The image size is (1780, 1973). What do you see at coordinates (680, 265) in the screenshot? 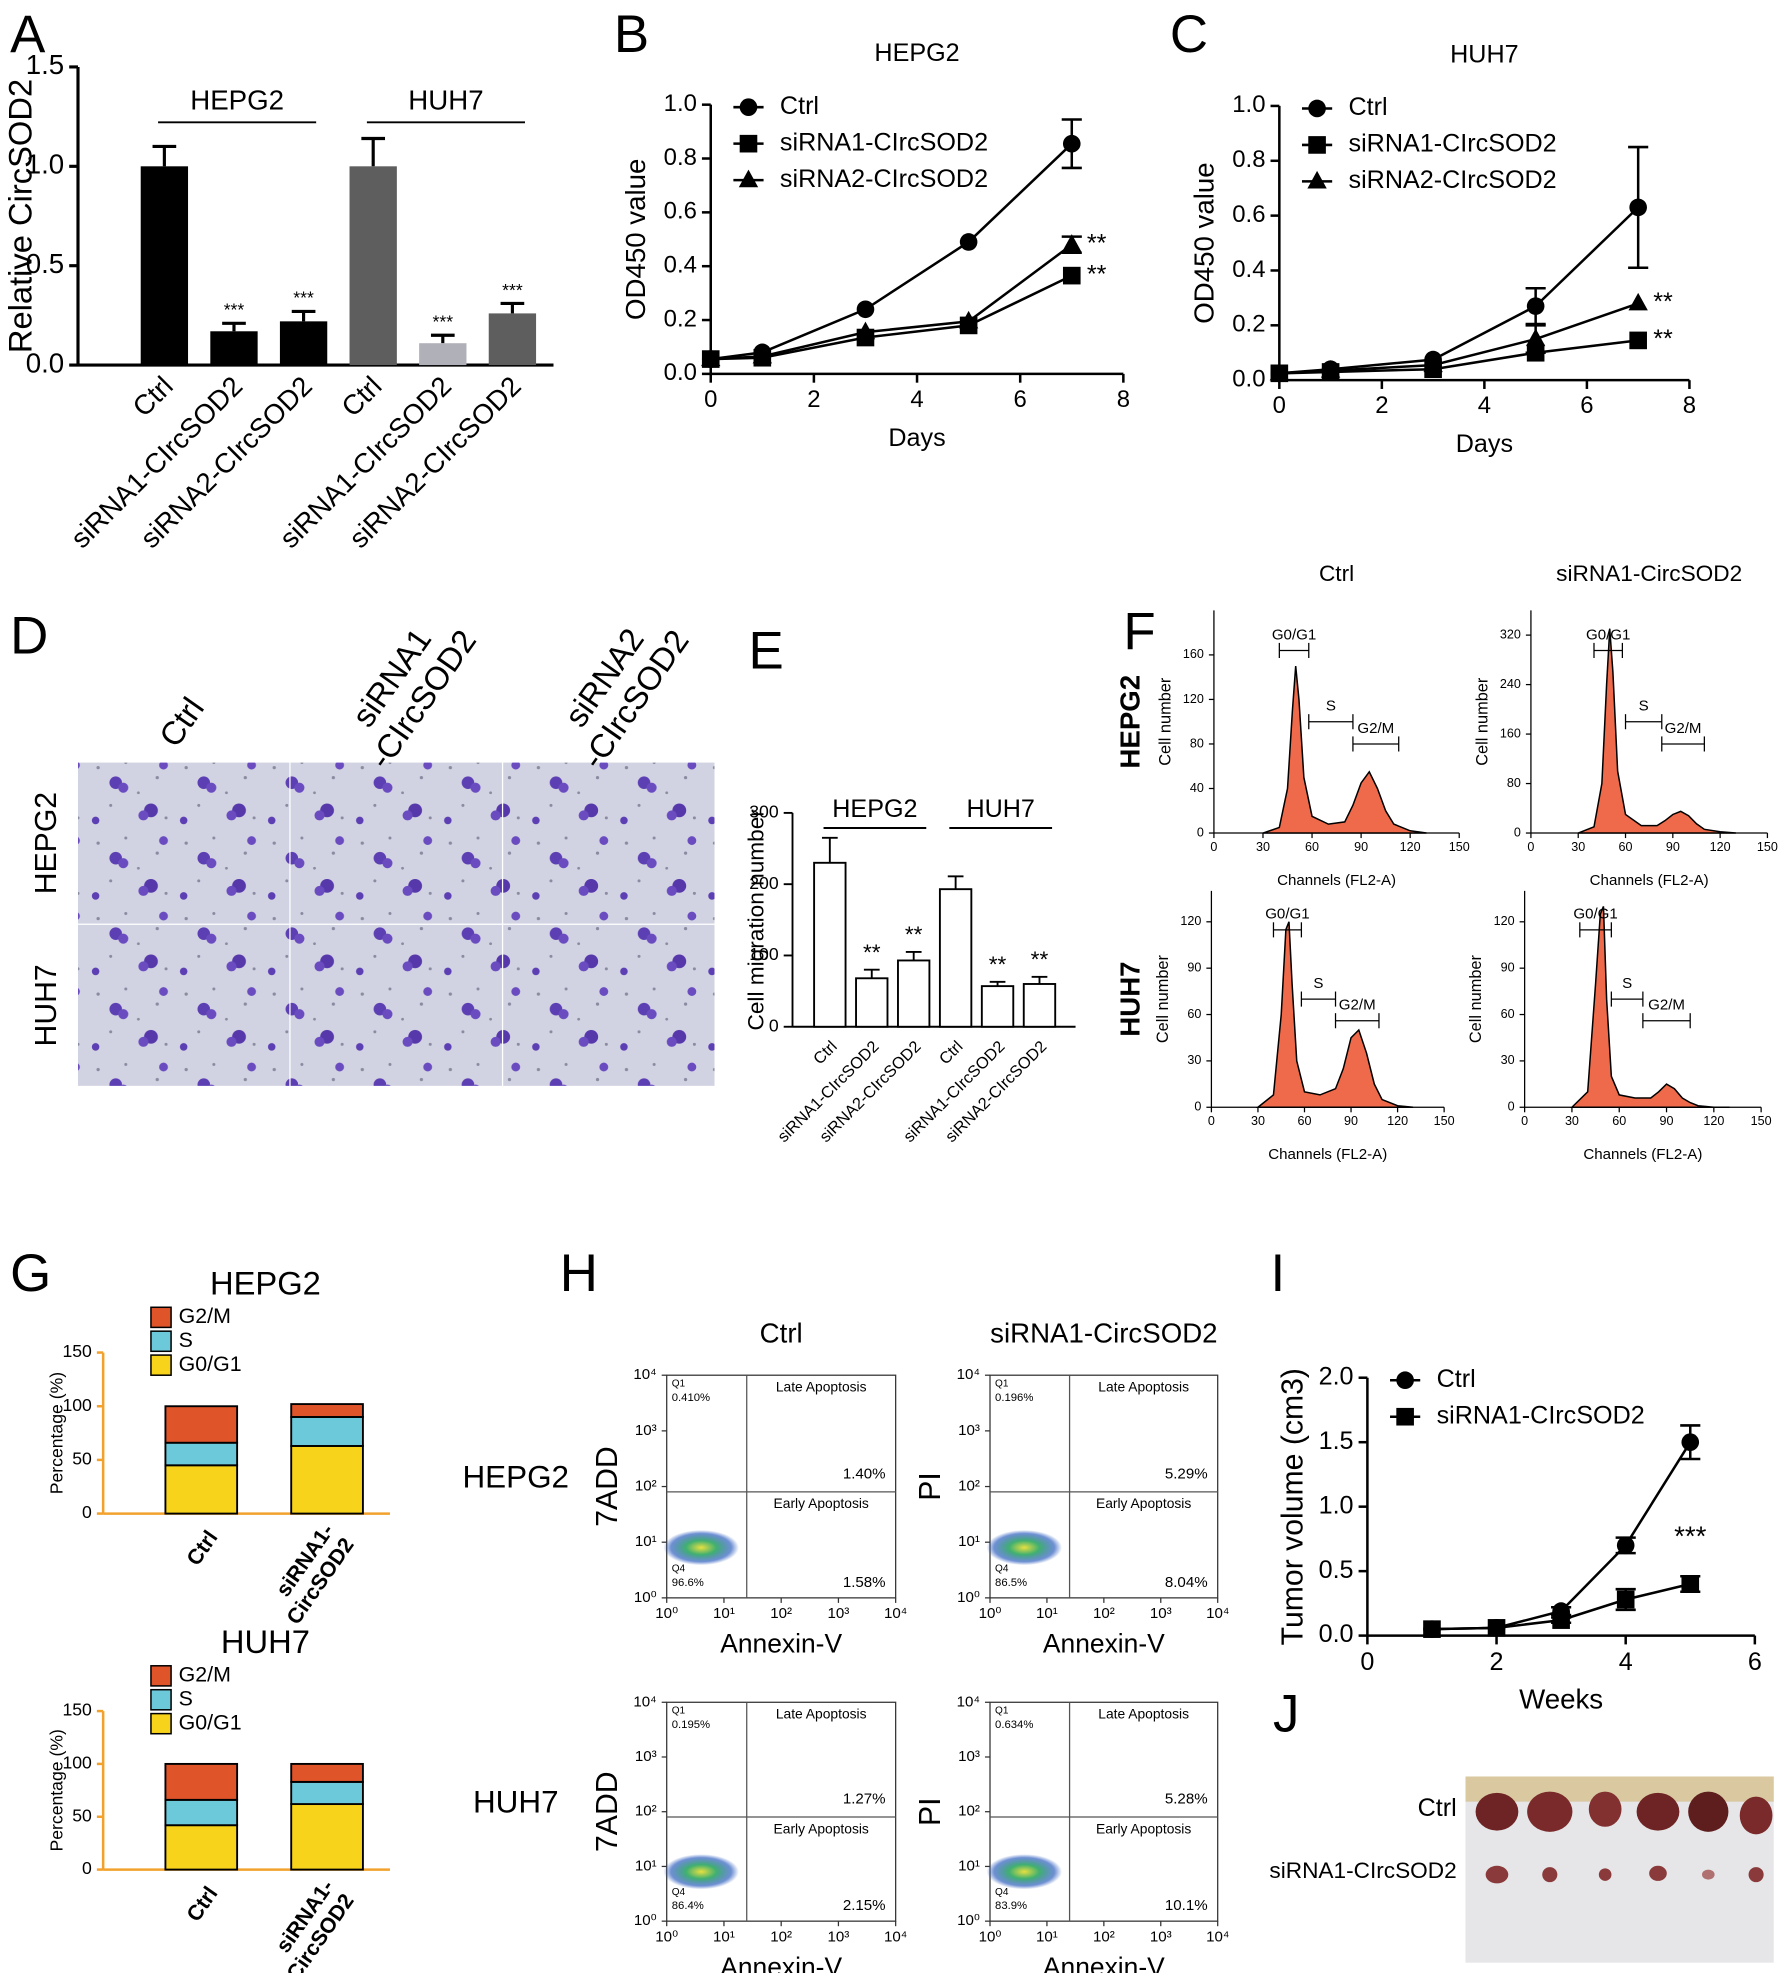
I see `y-tick-label: 0.4` at bounding box center [680, 265].